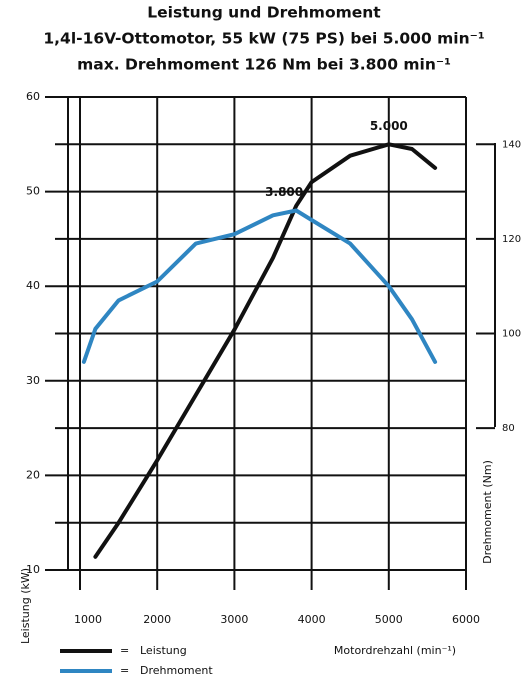  I want to click on x-tick-label: 2000, so click(157, 619).